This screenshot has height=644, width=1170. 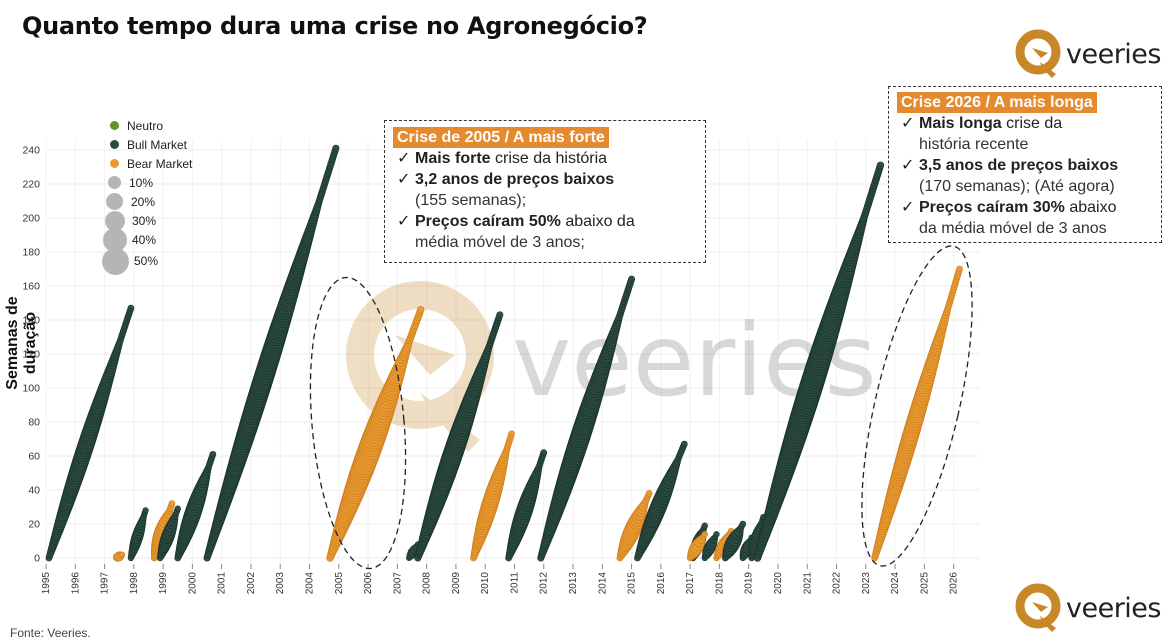 What do you see at coordinates (163, 583) in the screenshot?
I see `x-tick-label: 1999` at bounding box center [163, 583].